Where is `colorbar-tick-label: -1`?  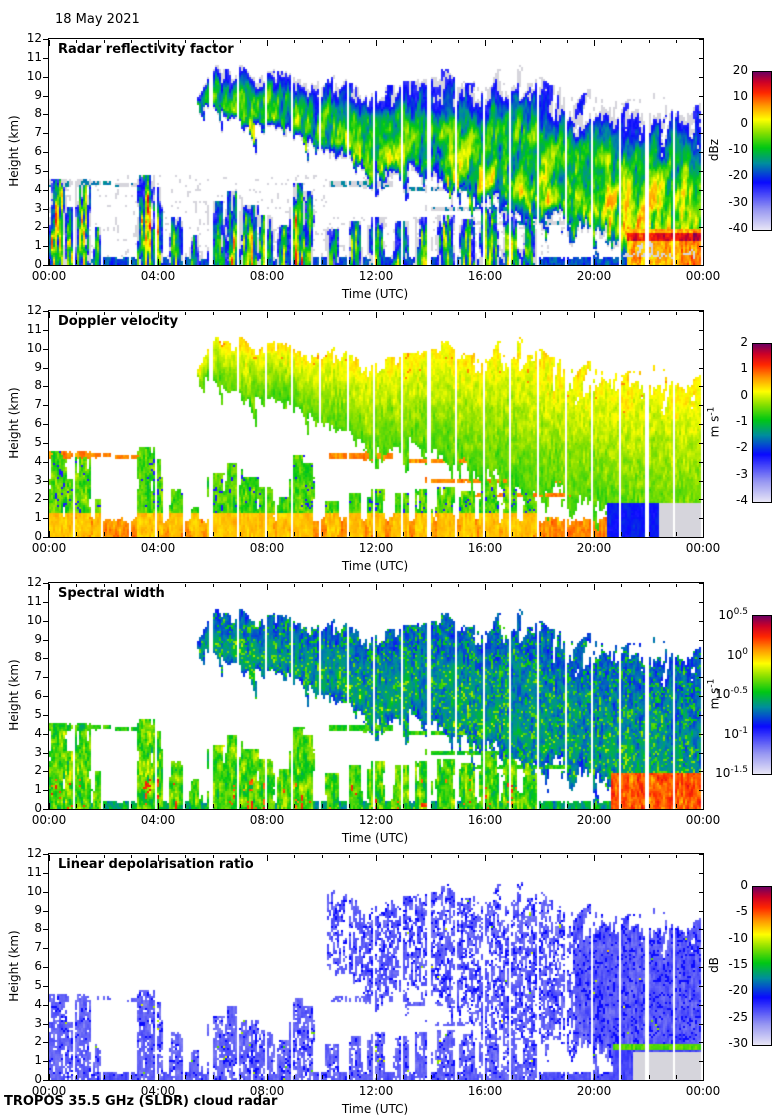
colorbar-tick-label: -1 is located at coordinates (742, 421).